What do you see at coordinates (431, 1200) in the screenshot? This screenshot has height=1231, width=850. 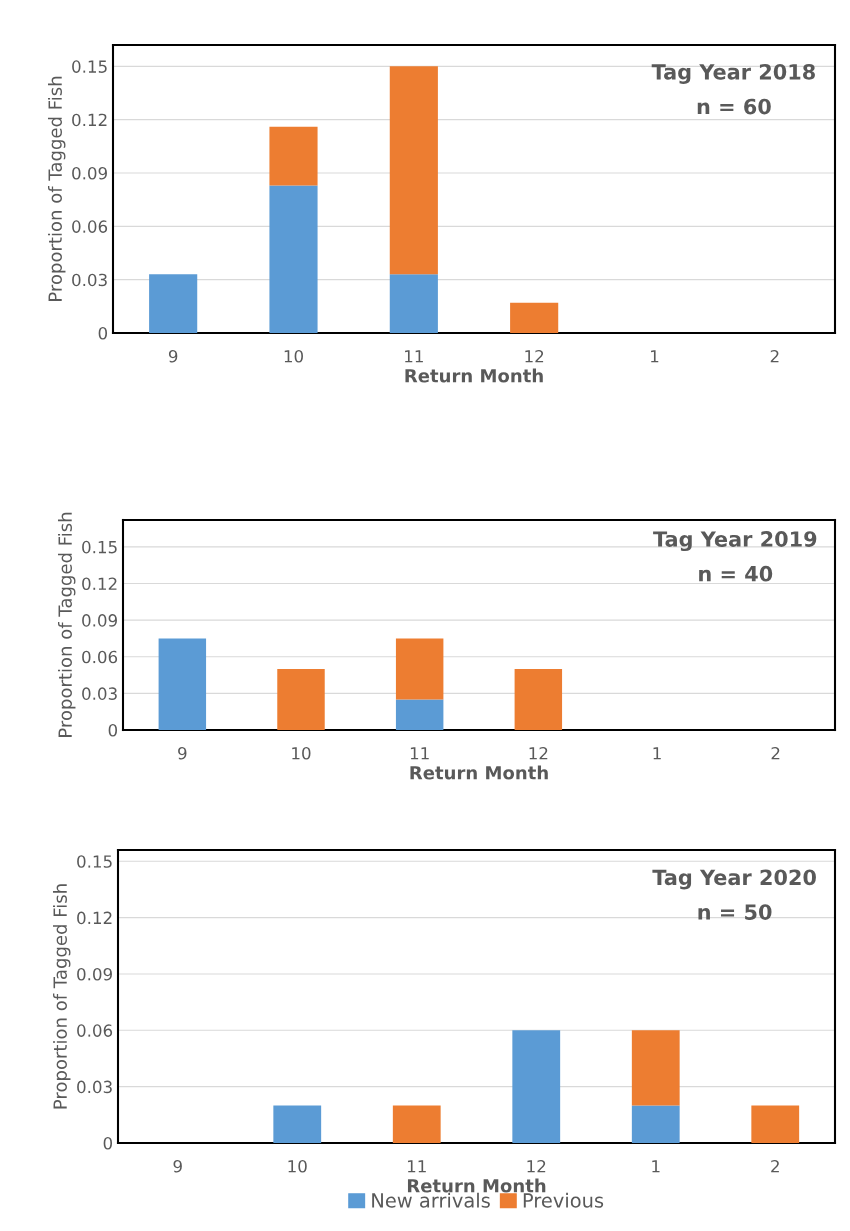 I see `legend-label: New arrivals` at bounding box center [431, 1200].